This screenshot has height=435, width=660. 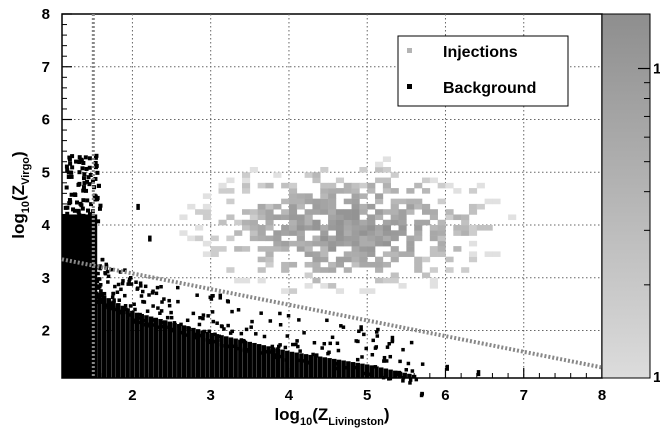 I want to click on legend: Injections Background, so click(x=483, y=71).